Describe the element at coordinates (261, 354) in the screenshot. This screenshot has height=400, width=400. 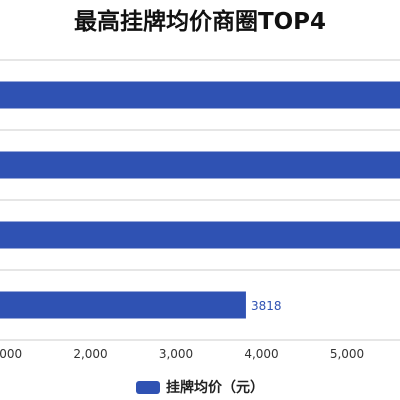
I see `x-tick-label: 4,000` at that location.